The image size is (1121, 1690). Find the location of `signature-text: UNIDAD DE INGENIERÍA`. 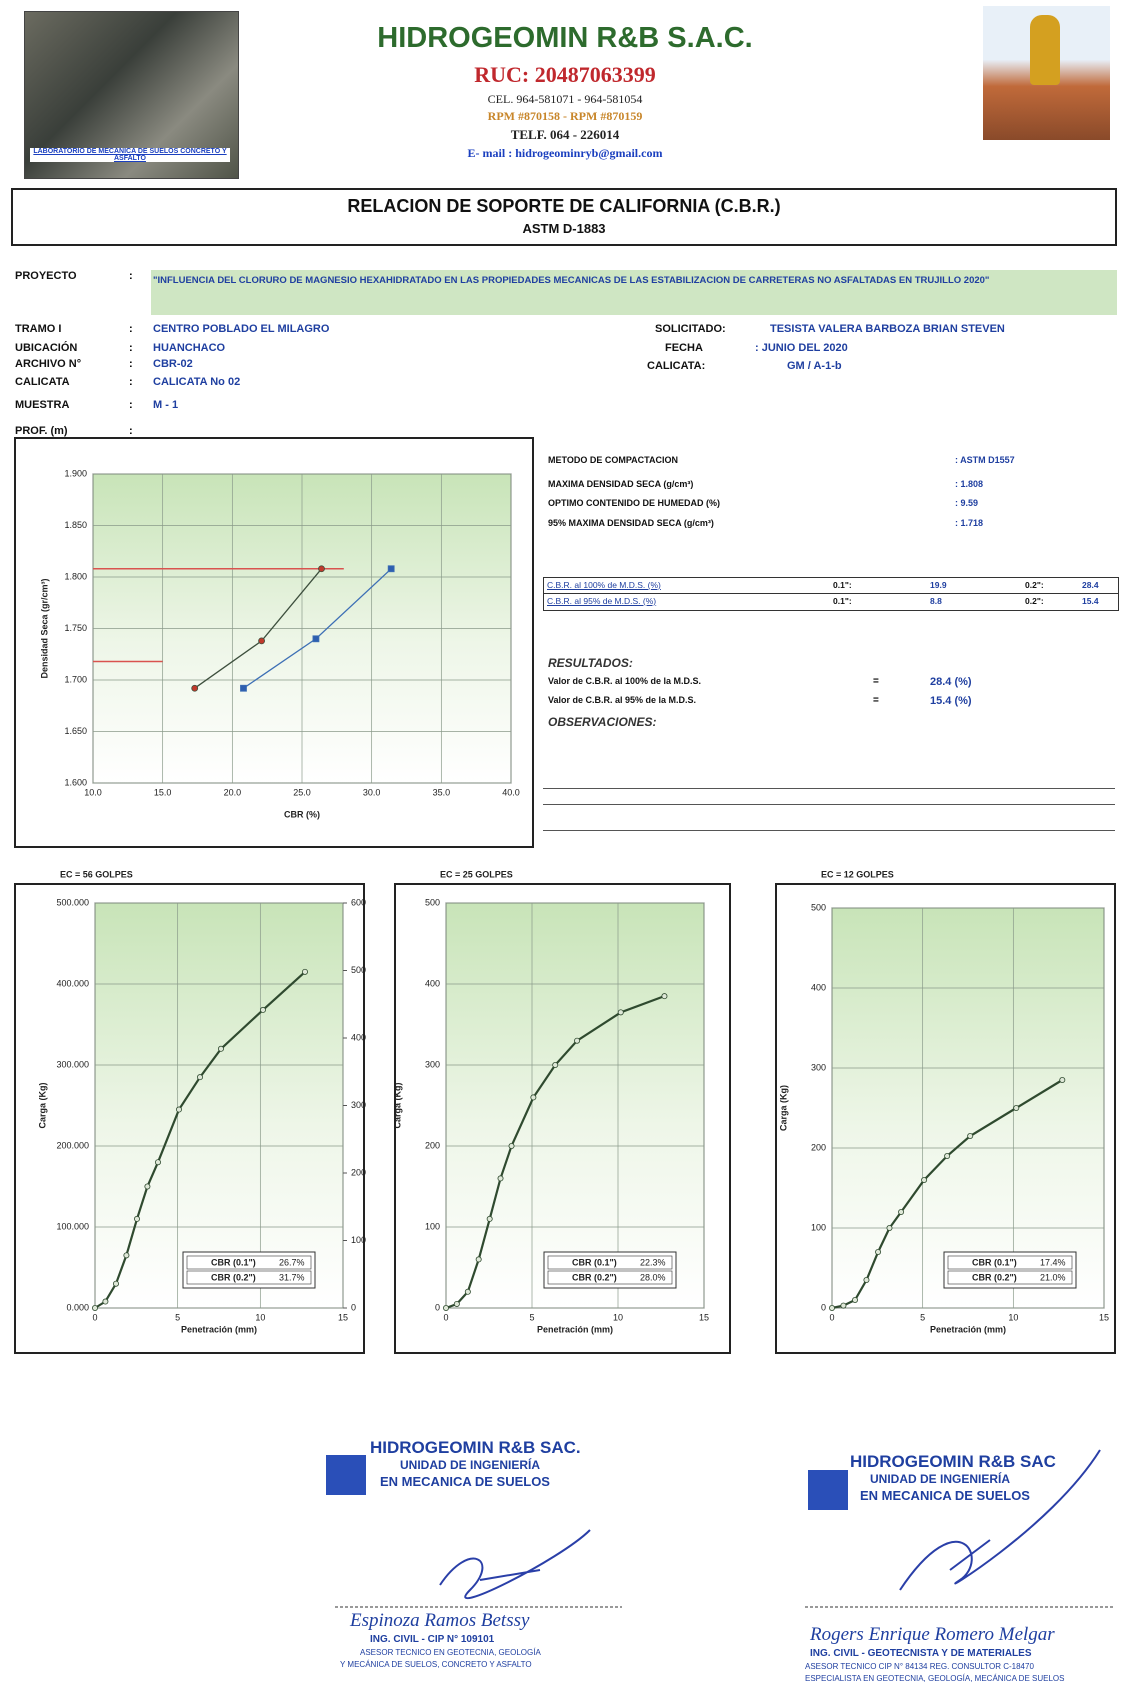

signature-text: UNIDAD DE INGENIERÍA is located at coordinates (470, 1465).